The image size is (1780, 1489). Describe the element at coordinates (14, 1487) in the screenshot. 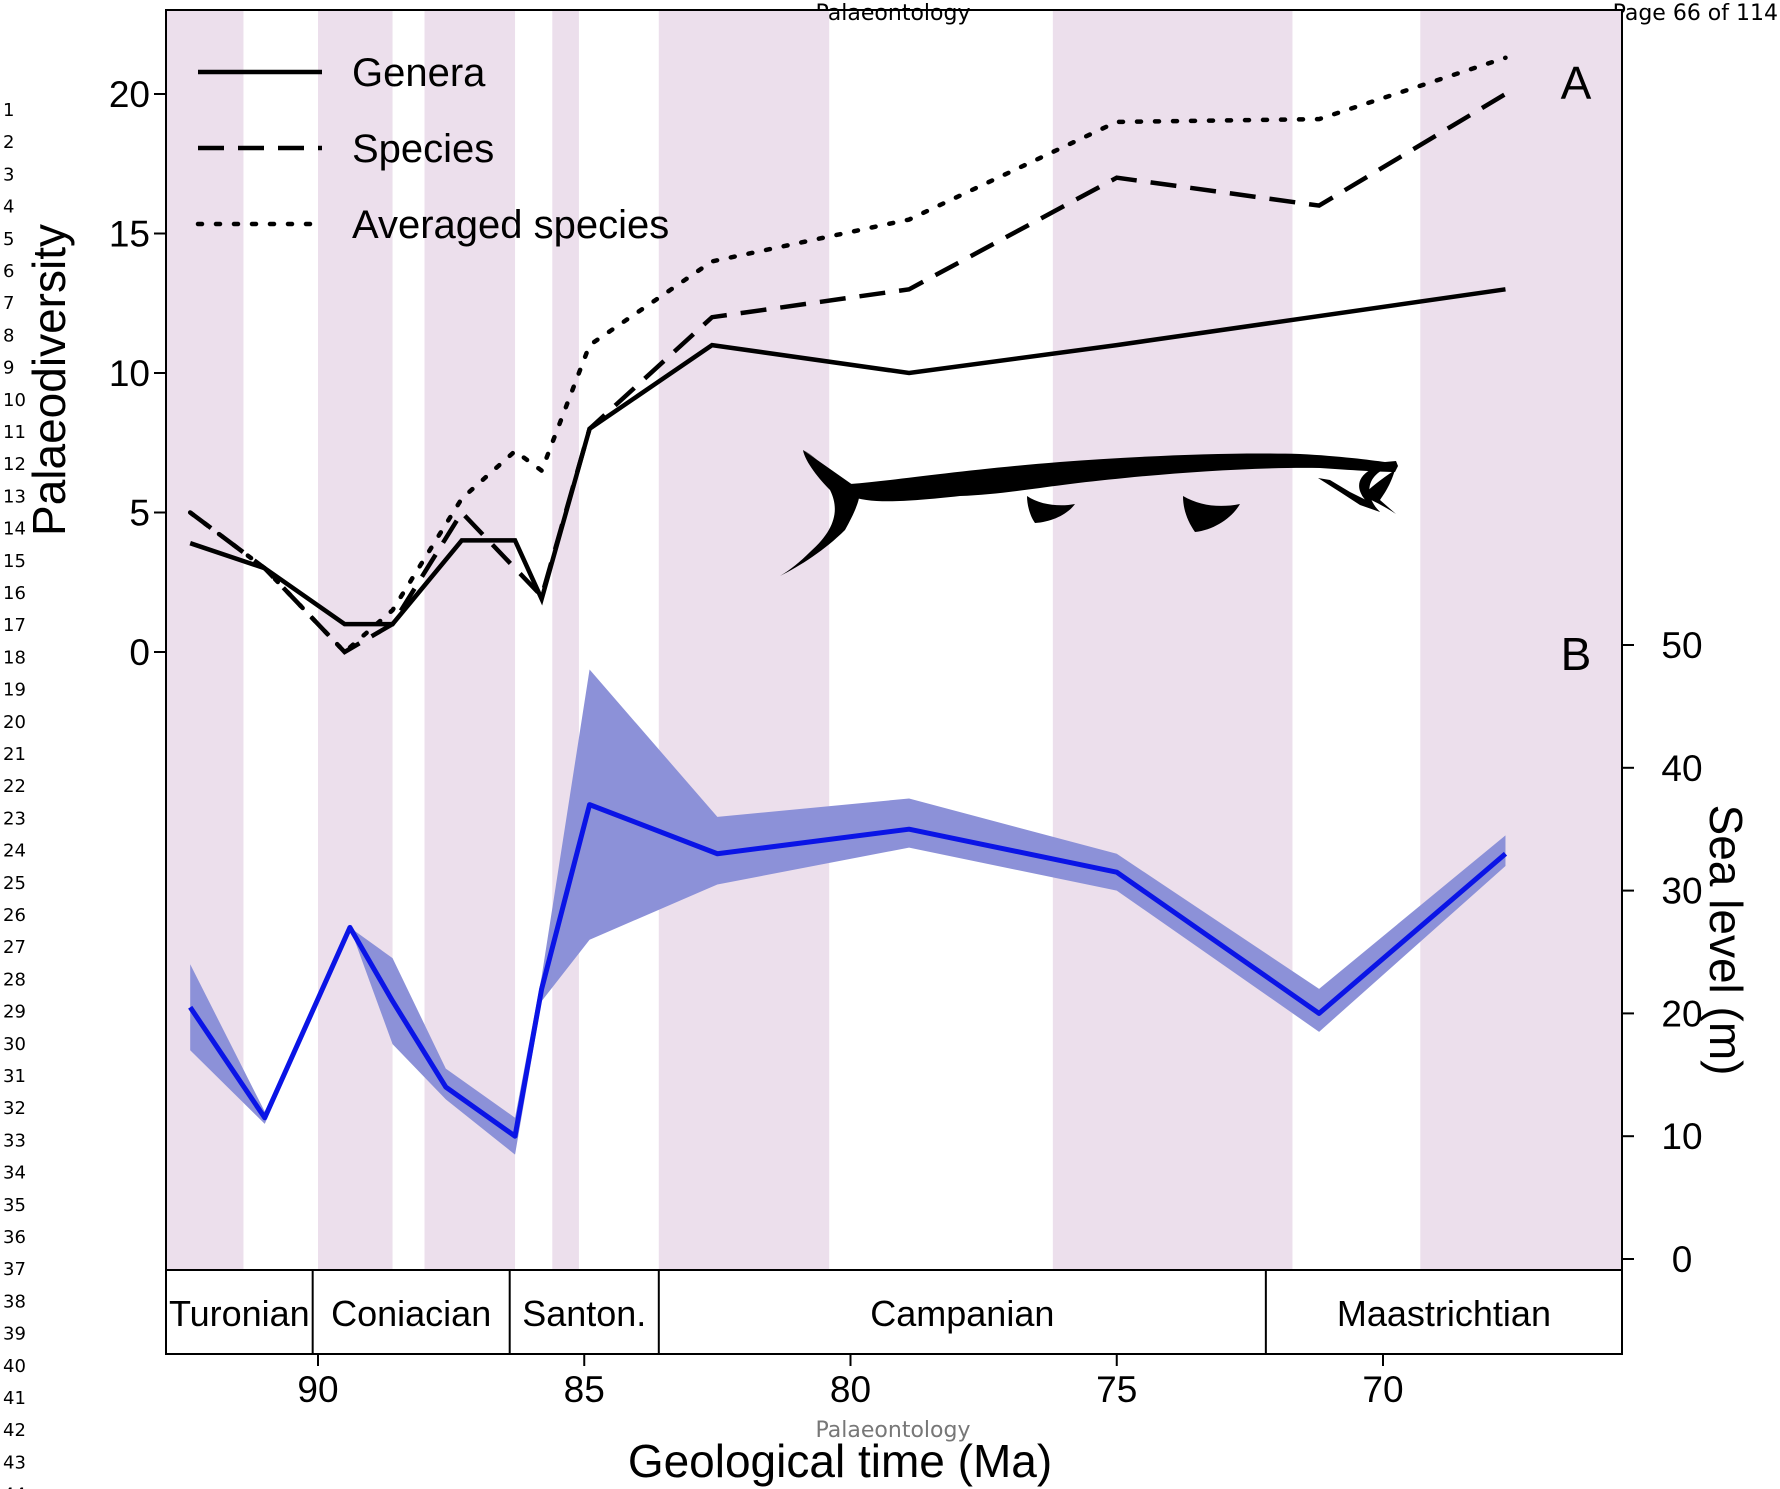

I see `line-number: 44` at that location.